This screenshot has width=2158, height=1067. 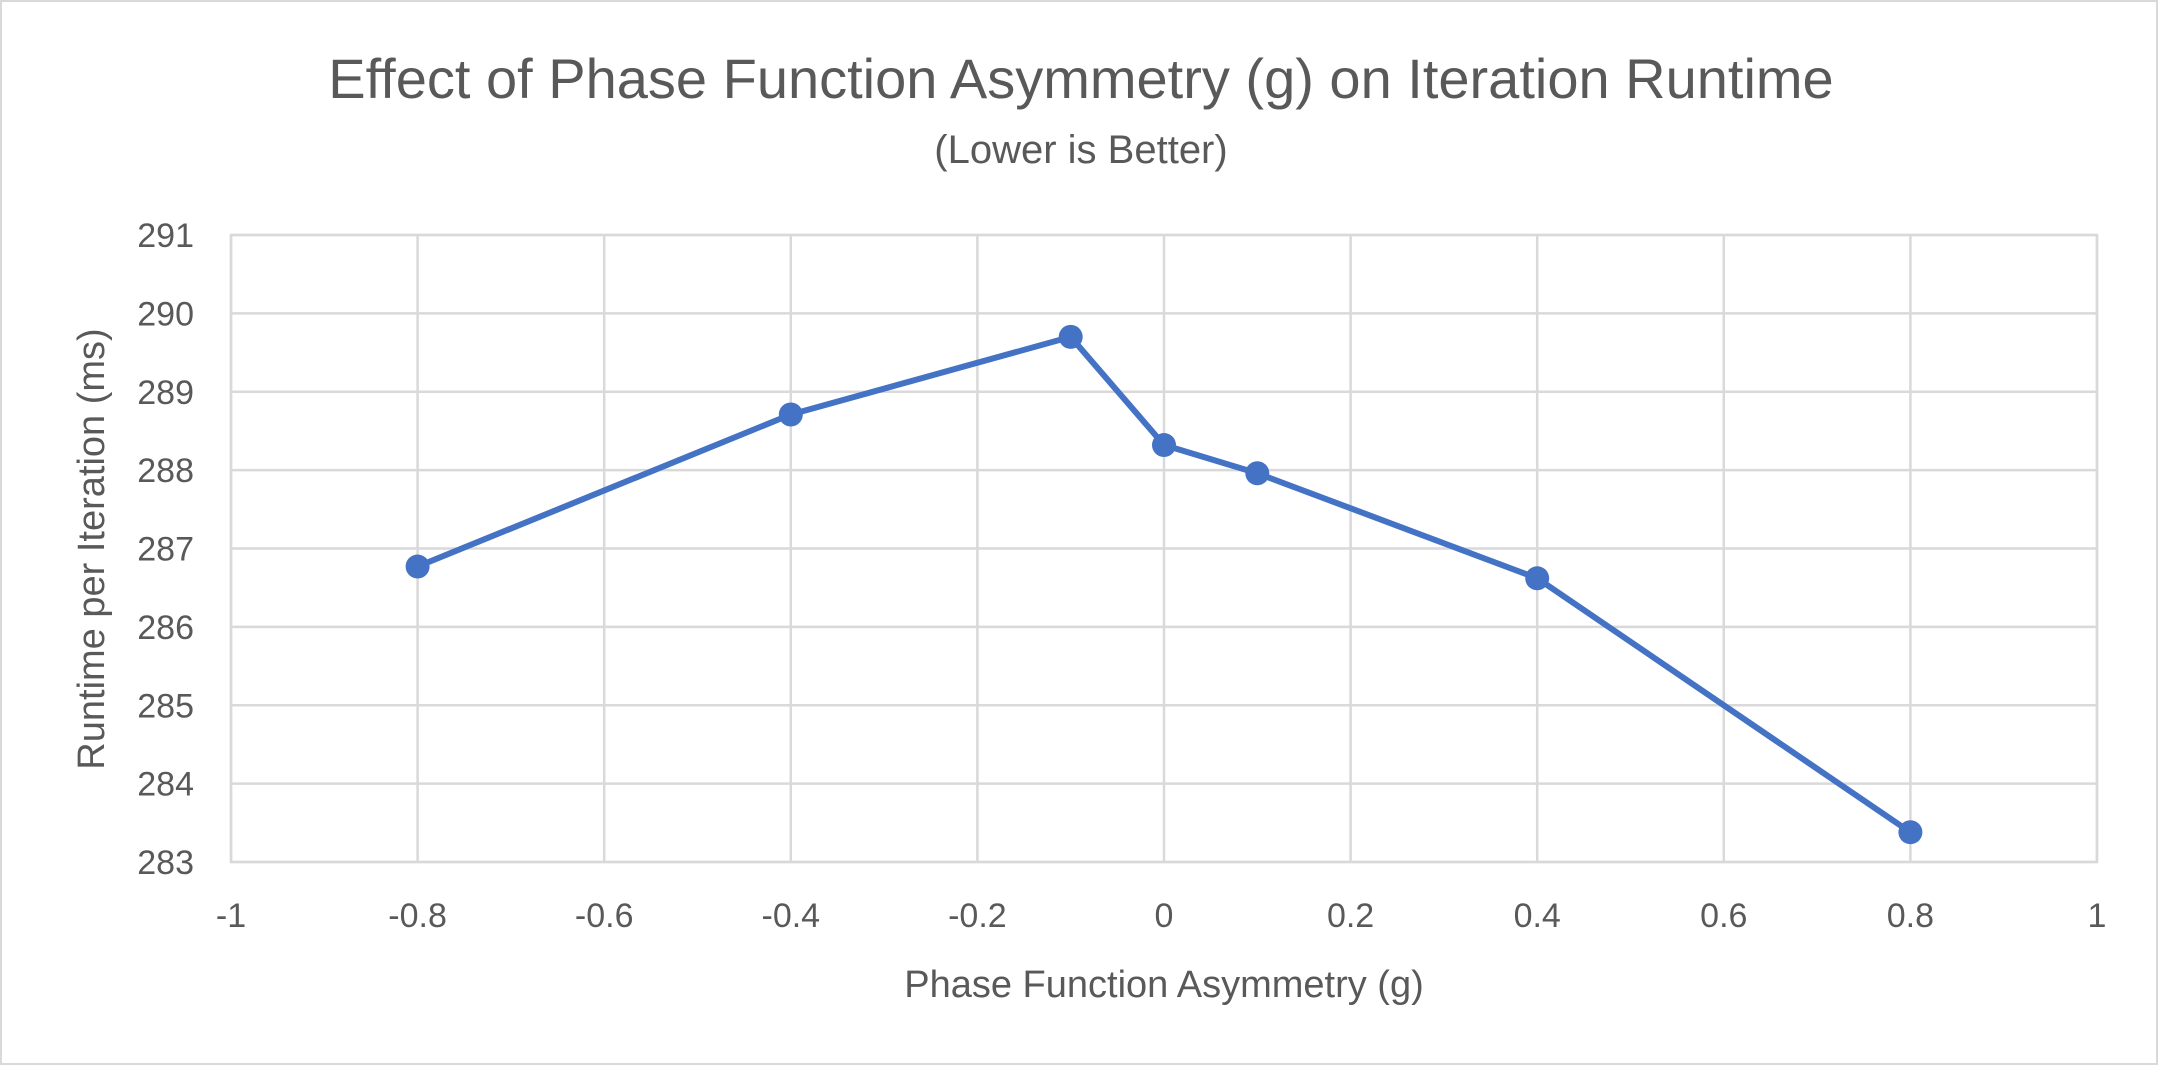 I want to click on x-tick-label: -0.8, so click(x=417, y=916).